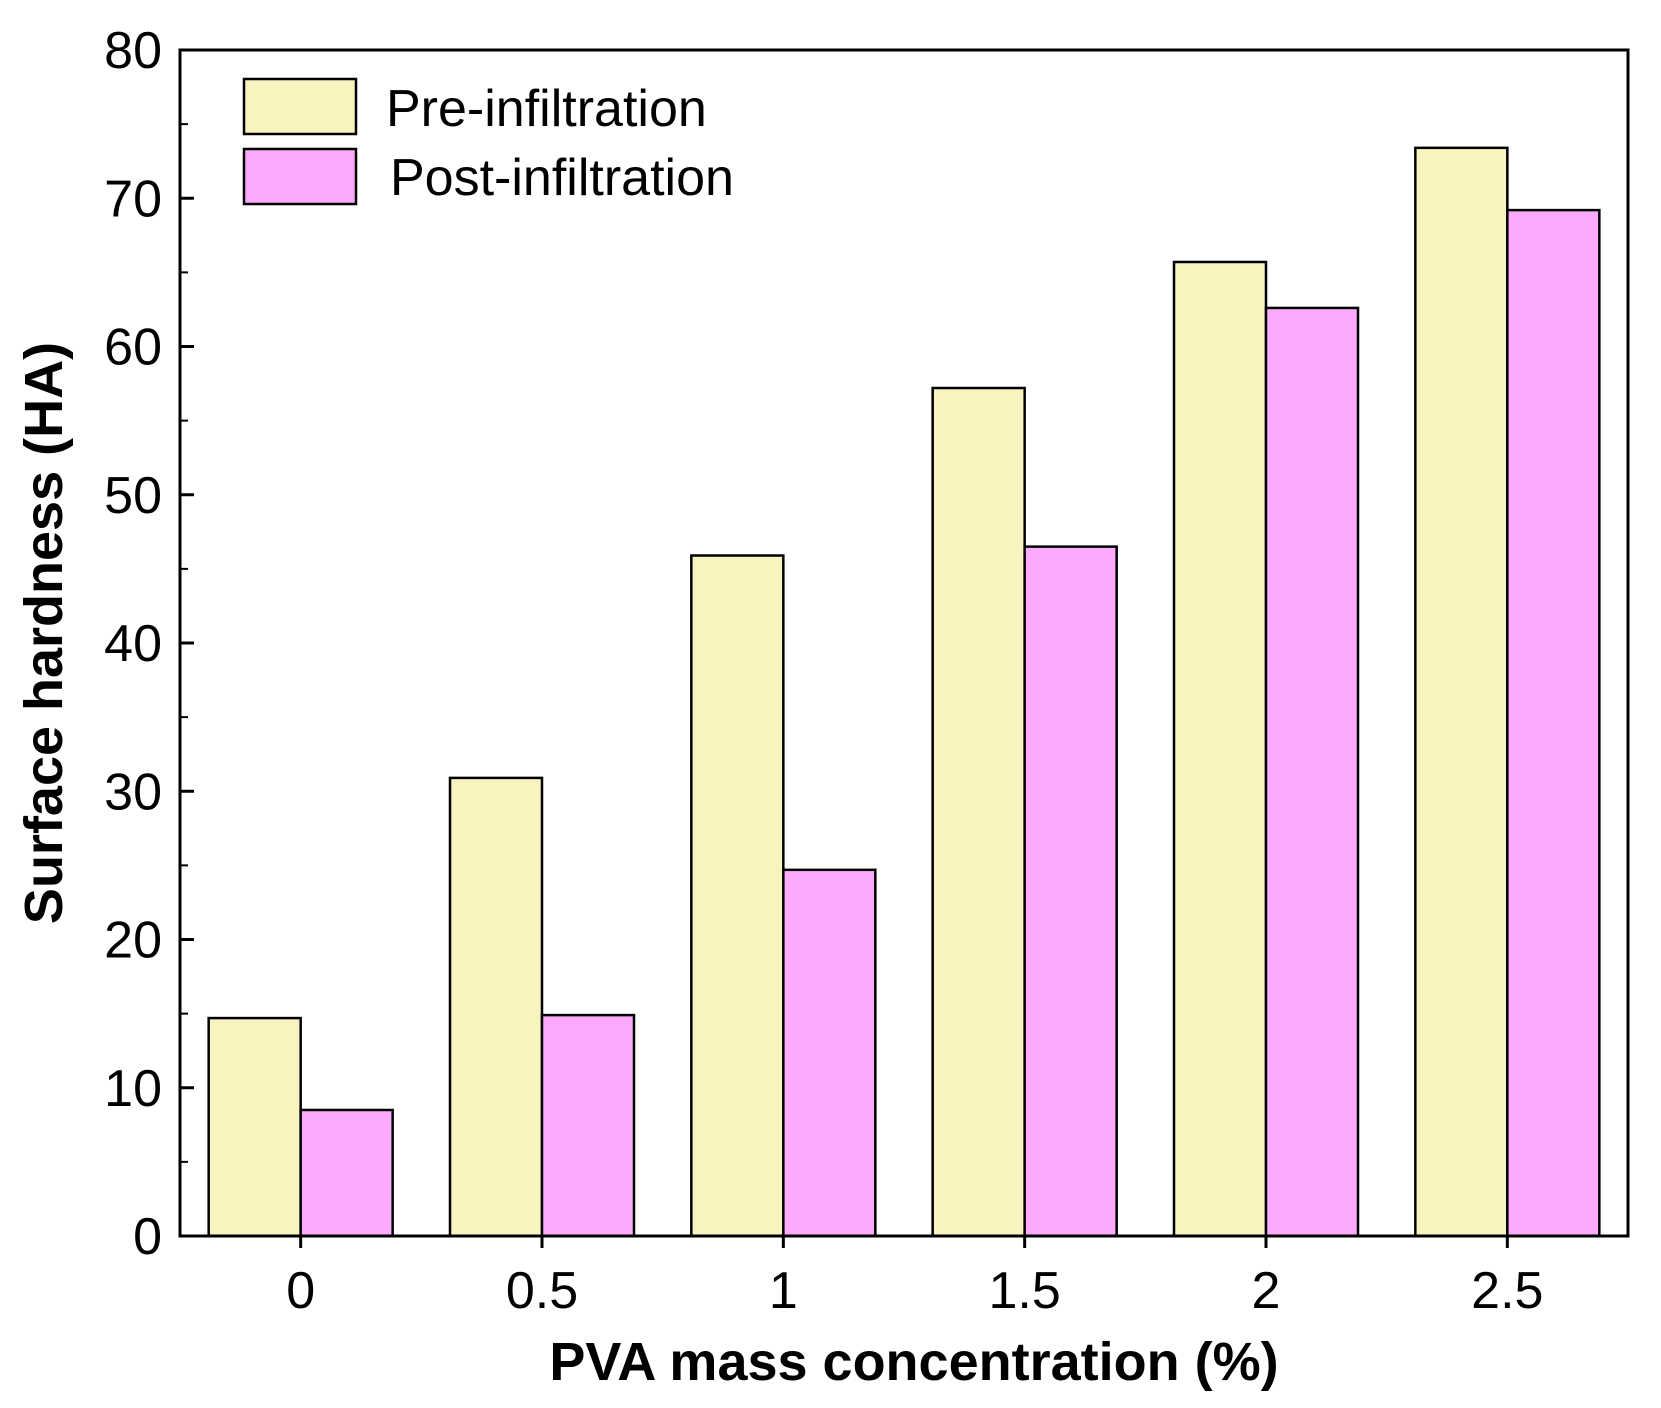 The height and width of the screenshot is (1408, 1661). I want to click on y-tick-label: 30, so click(133, 792).